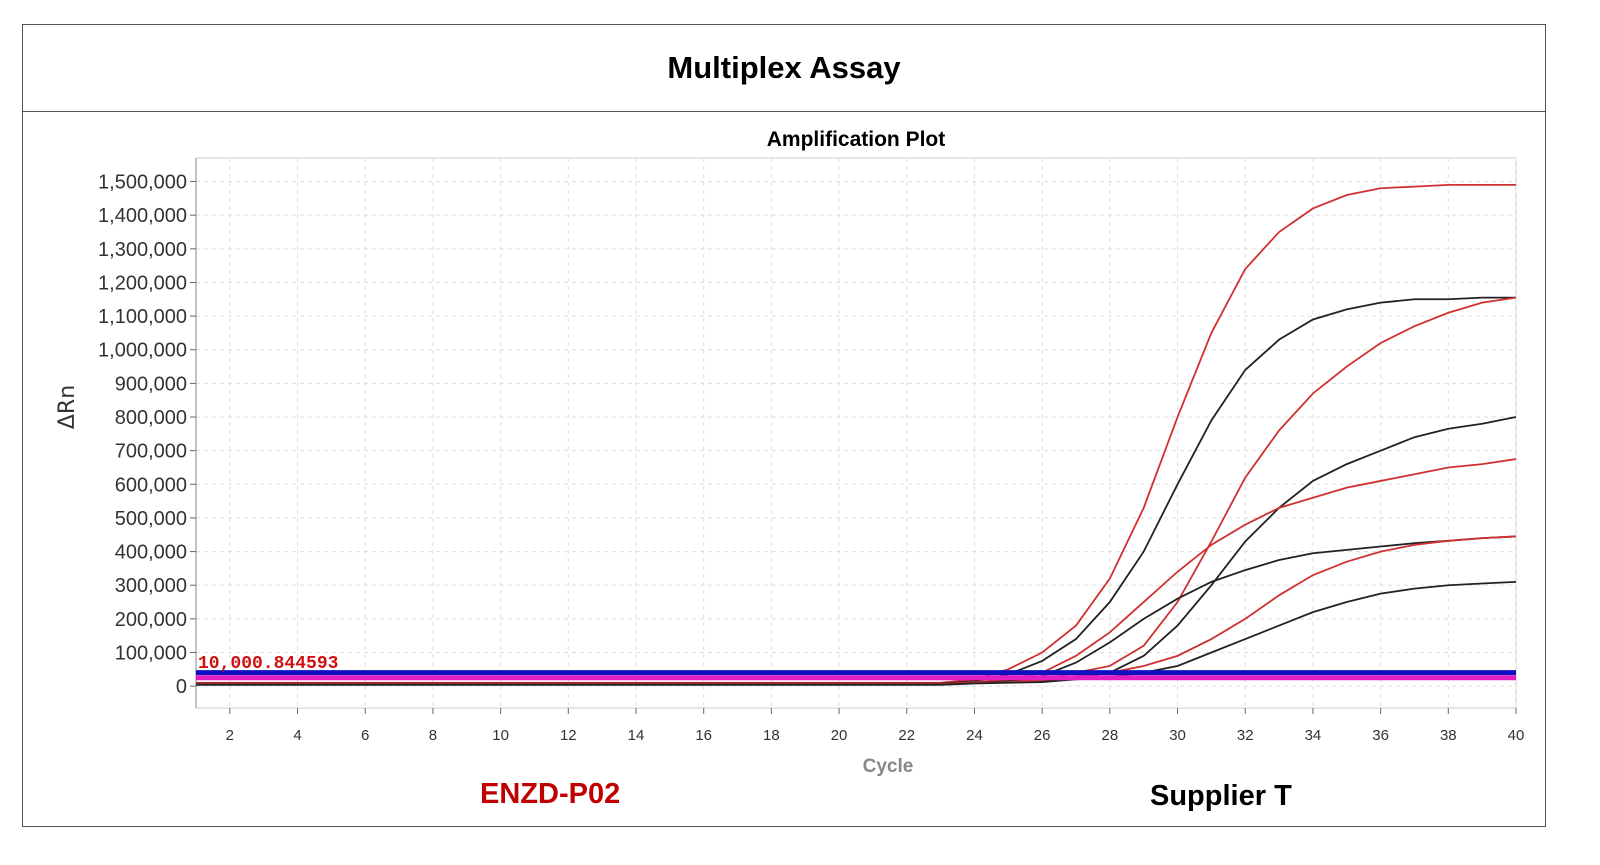  What do you see at coordinates (268, 664) in the screenshot?
I see `threshold-label: 10,000.844593` at bounding box center [268, 664].